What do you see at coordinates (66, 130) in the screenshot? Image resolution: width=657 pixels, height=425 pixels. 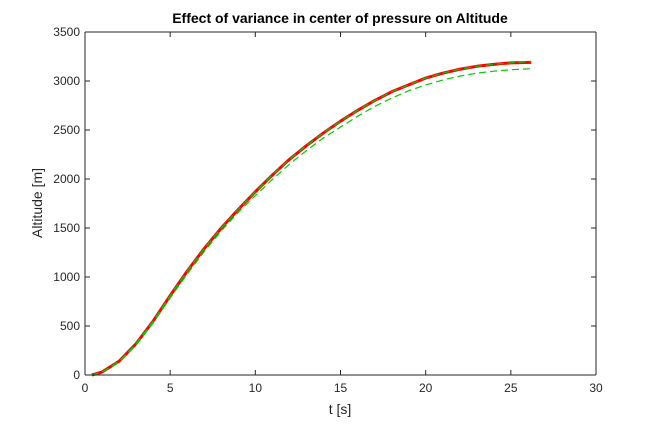 I see `y-tick-label: 2500` at bounding box center [66, 130].